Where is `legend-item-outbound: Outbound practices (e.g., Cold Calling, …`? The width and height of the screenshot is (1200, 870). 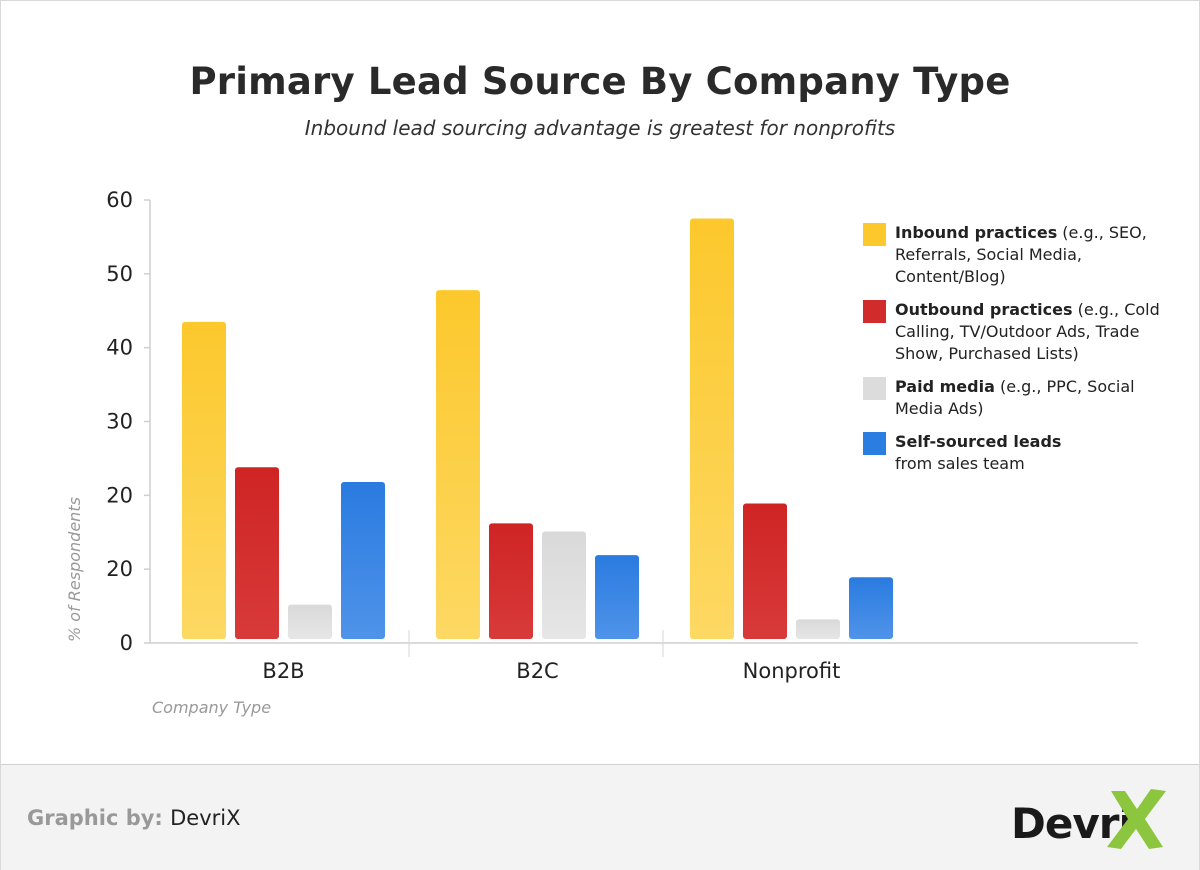 legend-item-outbound: Outbound practices (e.g., Cold Calling, … is located at coordinates (1013, 332).